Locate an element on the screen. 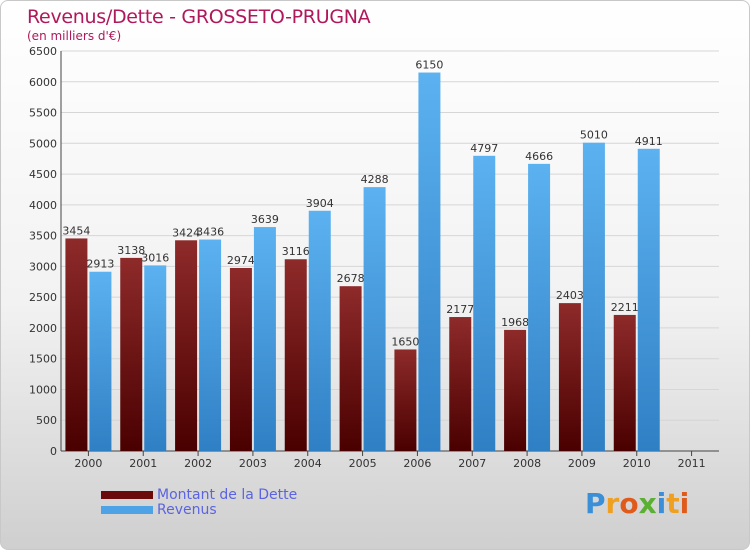 The image size is (750, 550). data-label: 3116 is located at coordinates (296, 251).